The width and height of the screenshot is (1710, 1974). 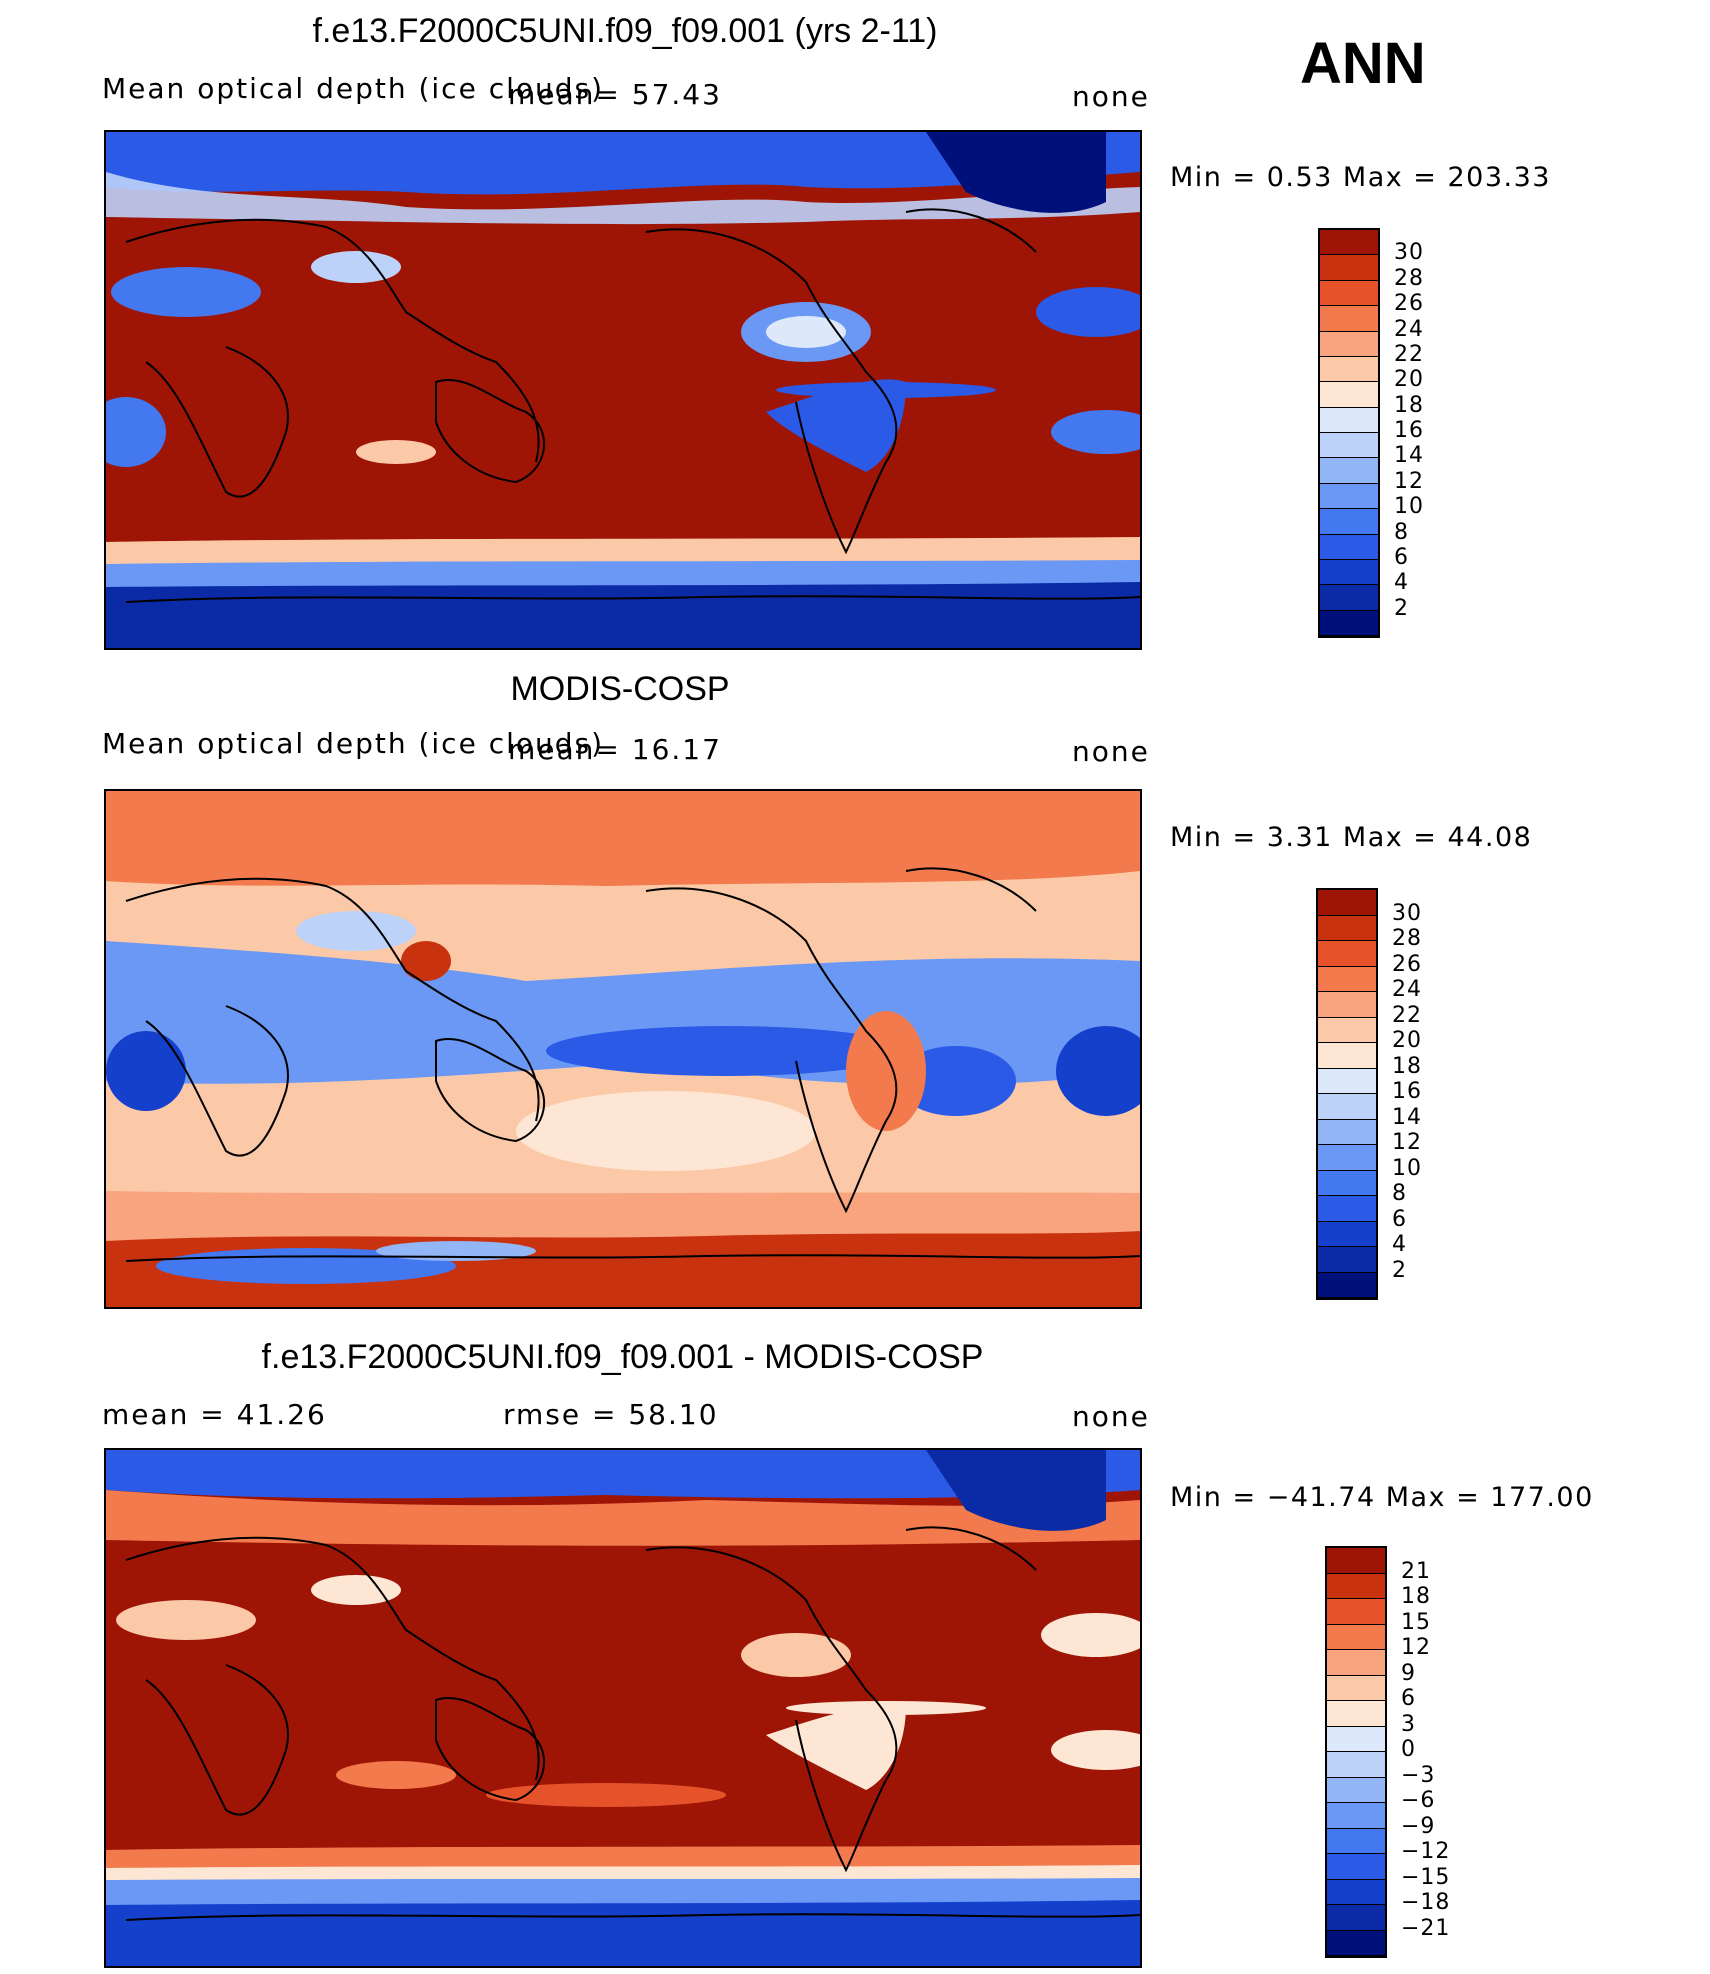 What do you see at coordinates (1408, 1724) in the screenshot?
I see `colorbar-tick-label: 3` at bounding box center [1408, 1724].